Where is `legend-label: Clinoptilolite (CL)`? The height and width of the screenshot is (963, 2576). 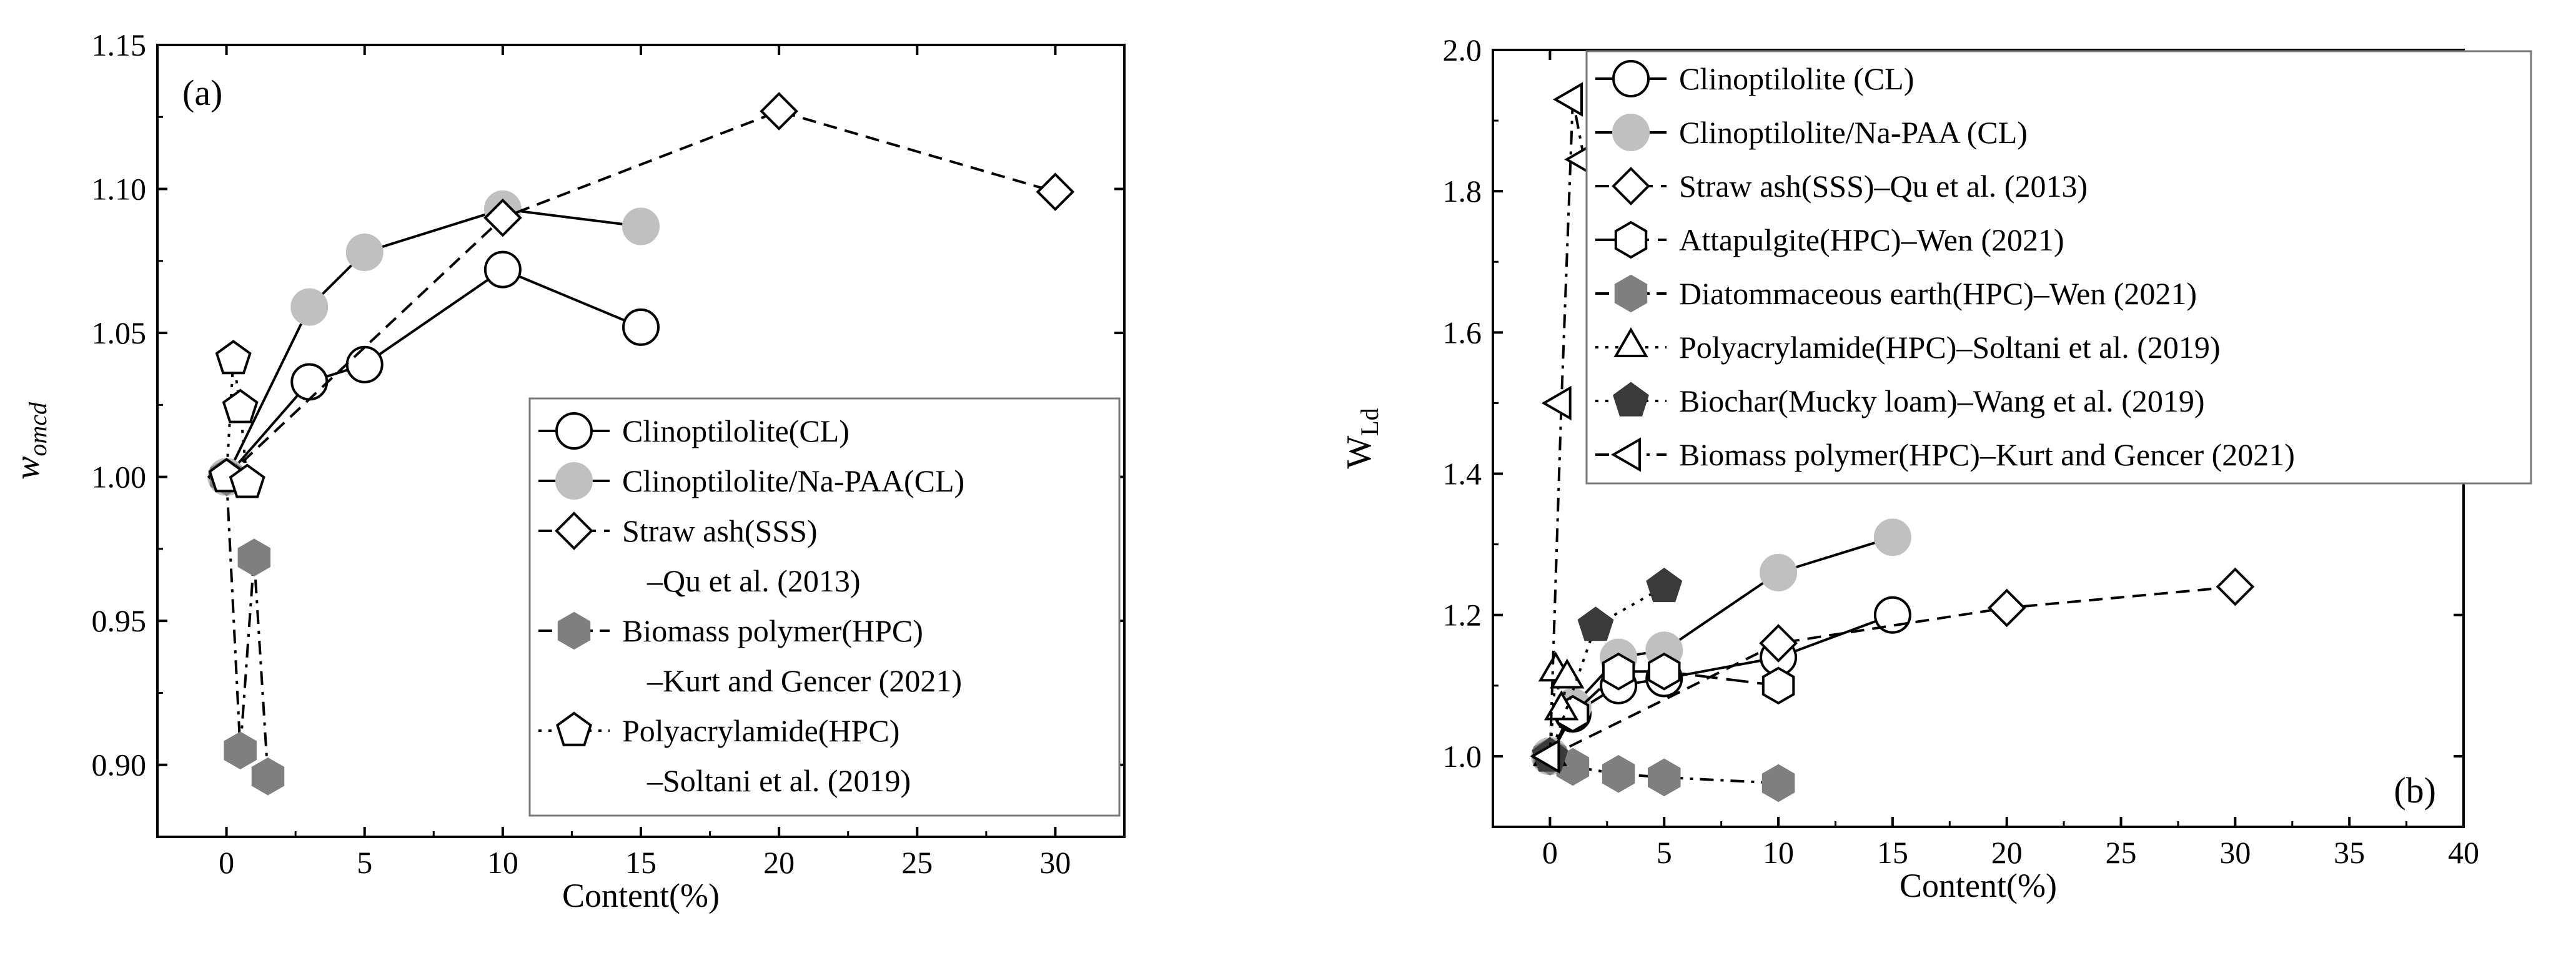 legend-label: Clinoptilolite (CL) is located at coordinates (1796, 78).